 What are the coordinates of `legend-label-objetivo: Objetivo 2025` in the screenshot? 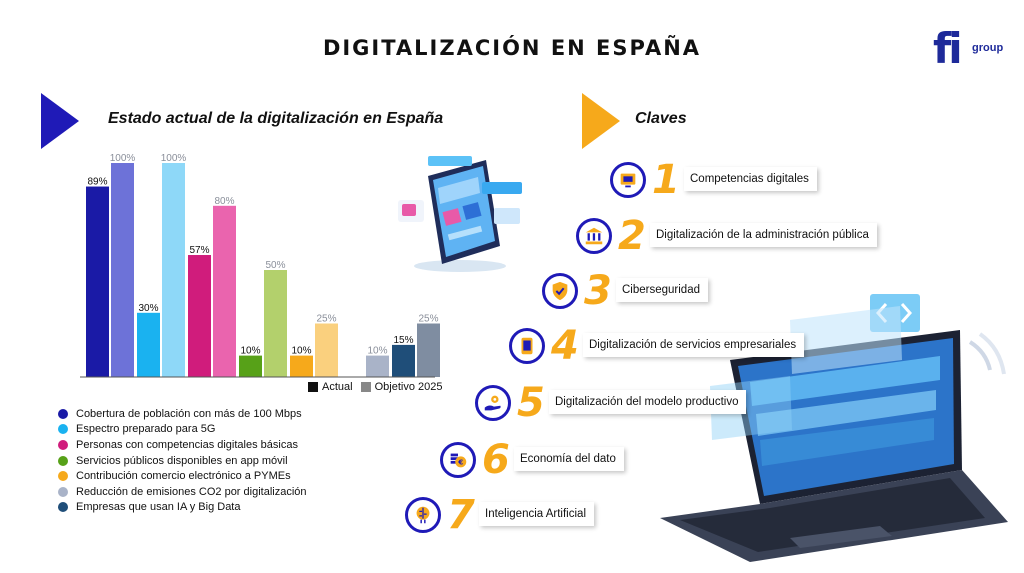 It's located at (408, 387).